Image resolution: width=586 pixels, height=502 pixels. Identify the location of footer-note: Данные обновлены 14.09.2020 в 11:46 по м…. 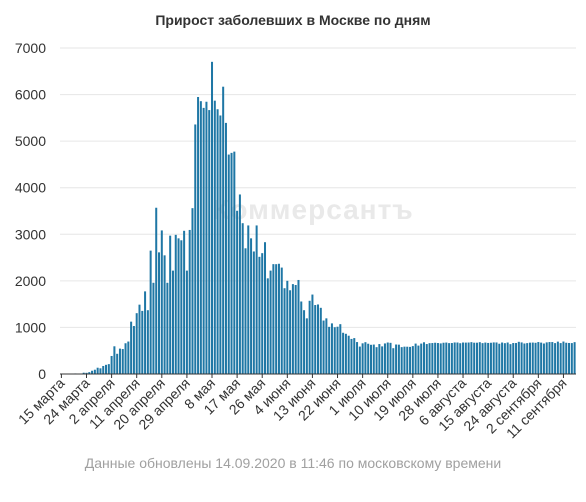
(293, 463).